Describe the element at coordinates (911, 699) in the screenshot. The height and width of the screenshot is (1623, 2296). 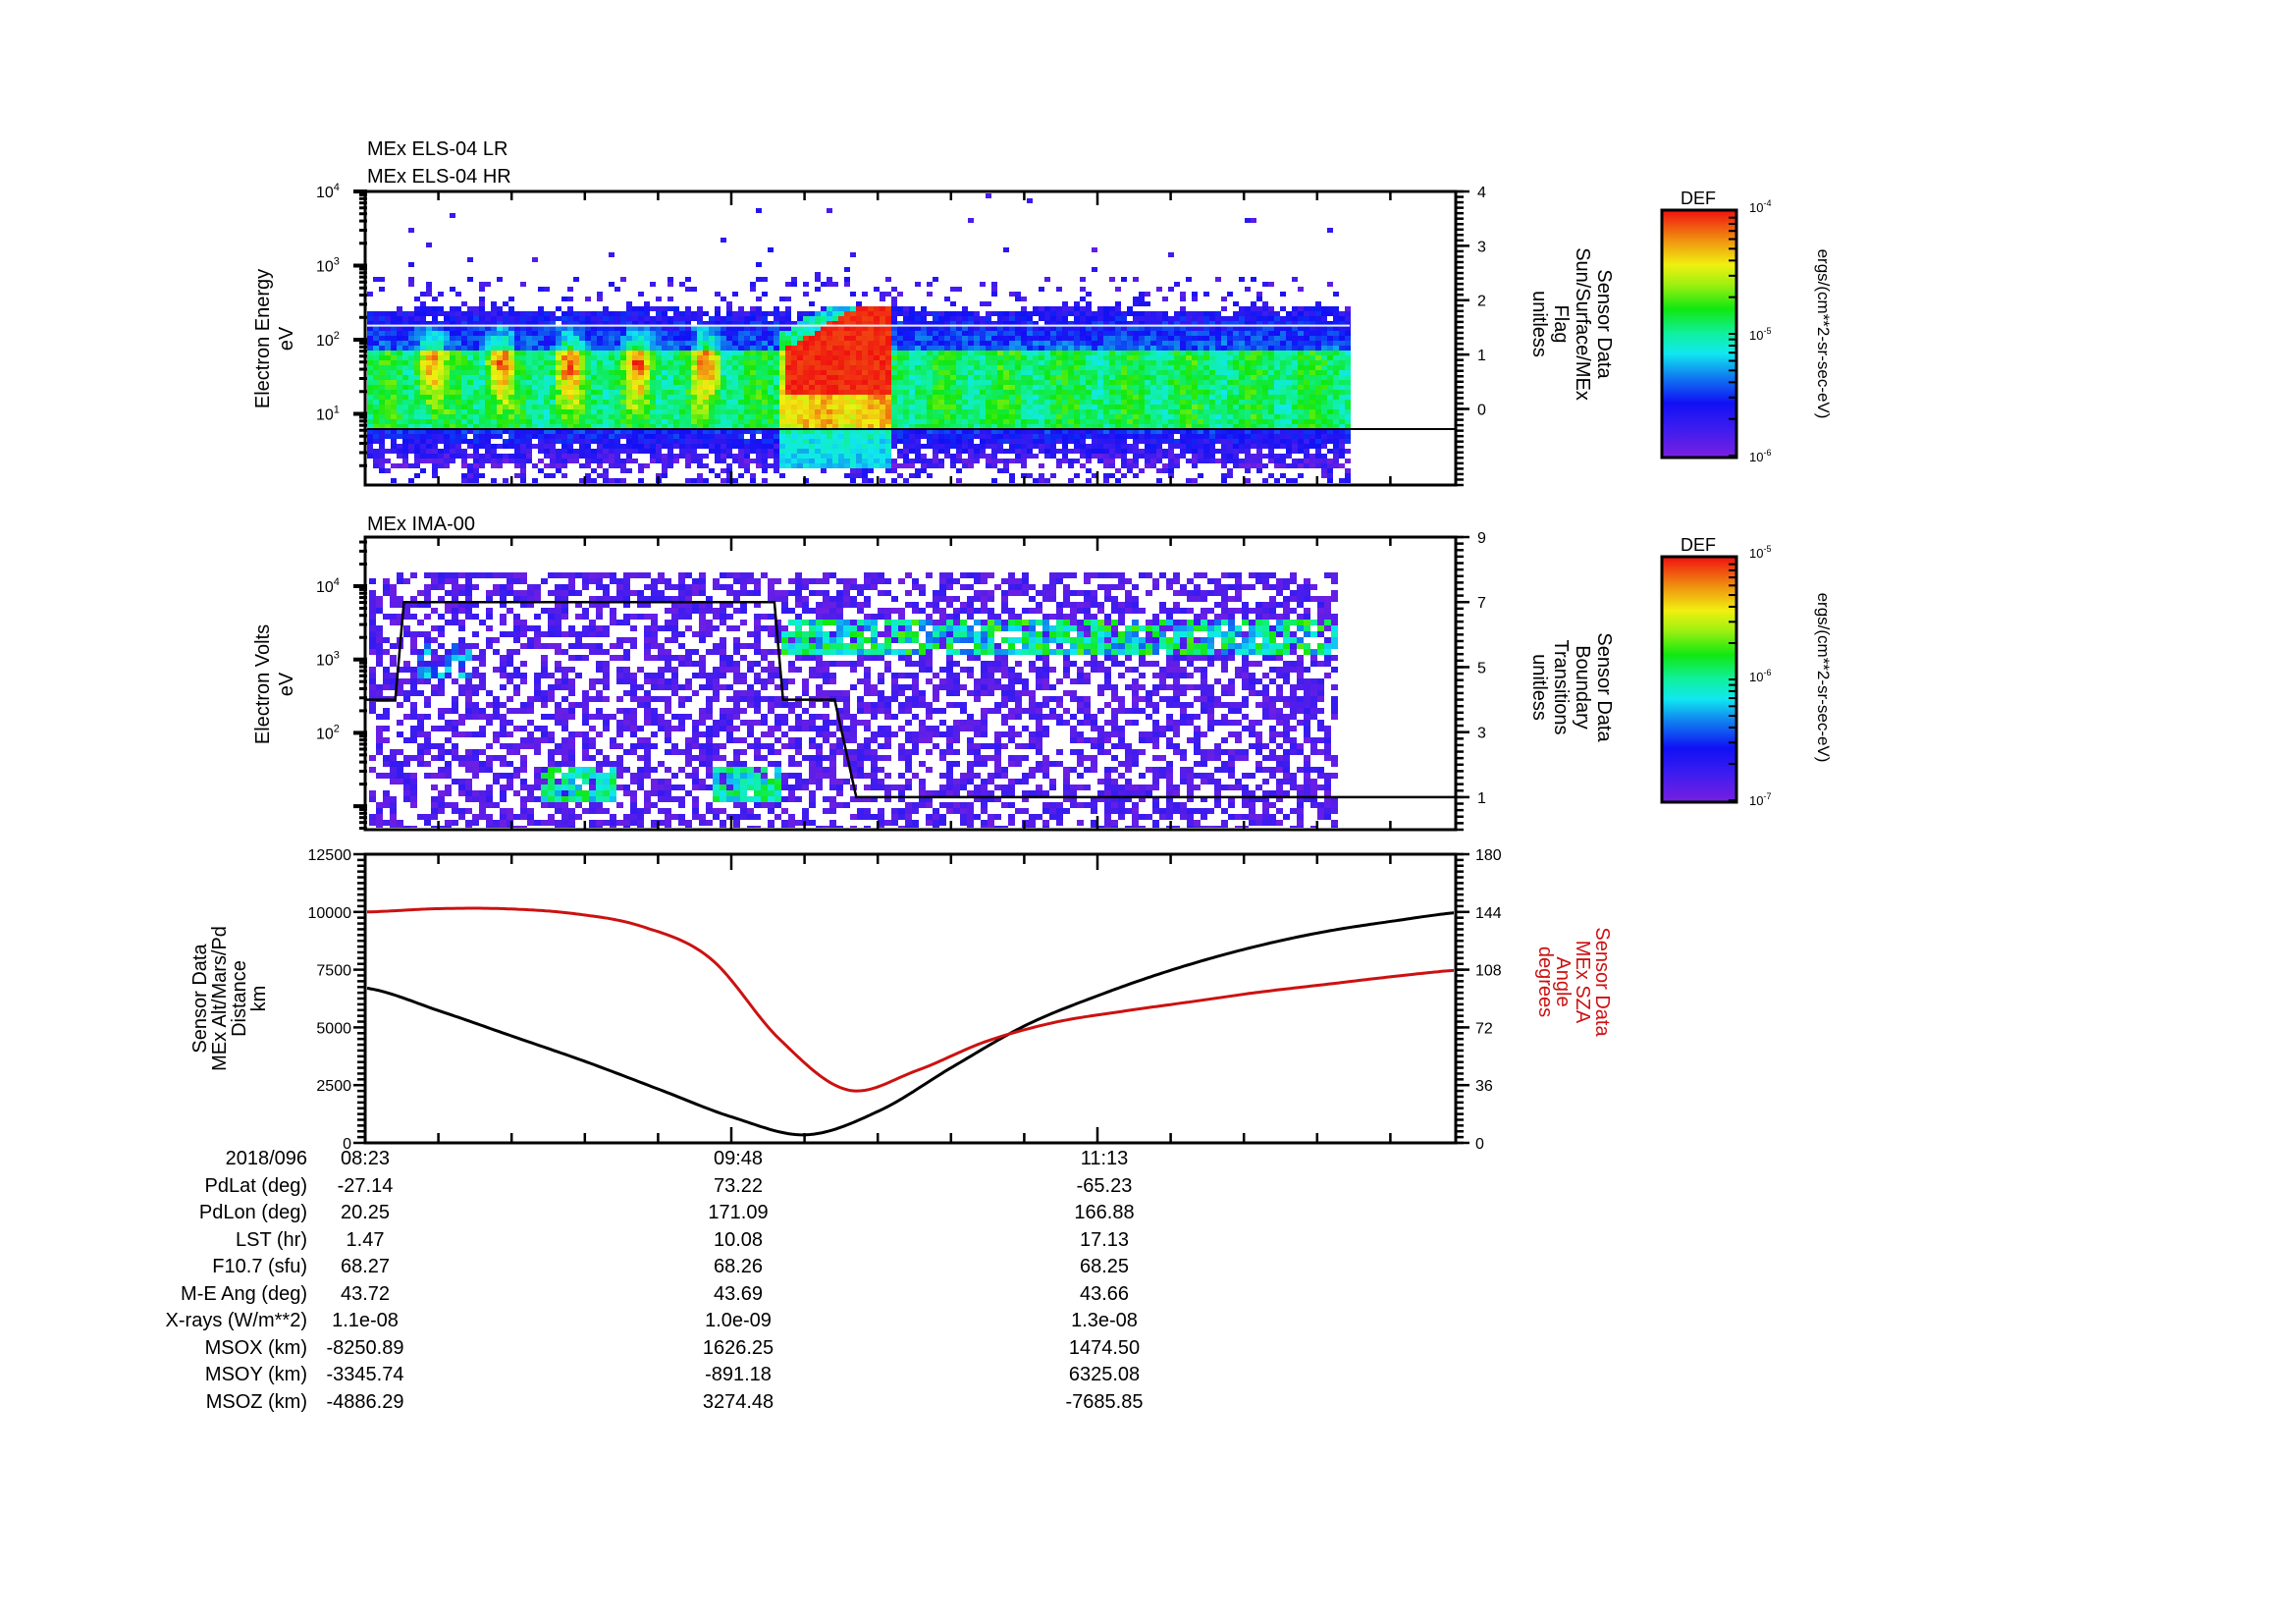
I see `ima-boundary-line` at that location.